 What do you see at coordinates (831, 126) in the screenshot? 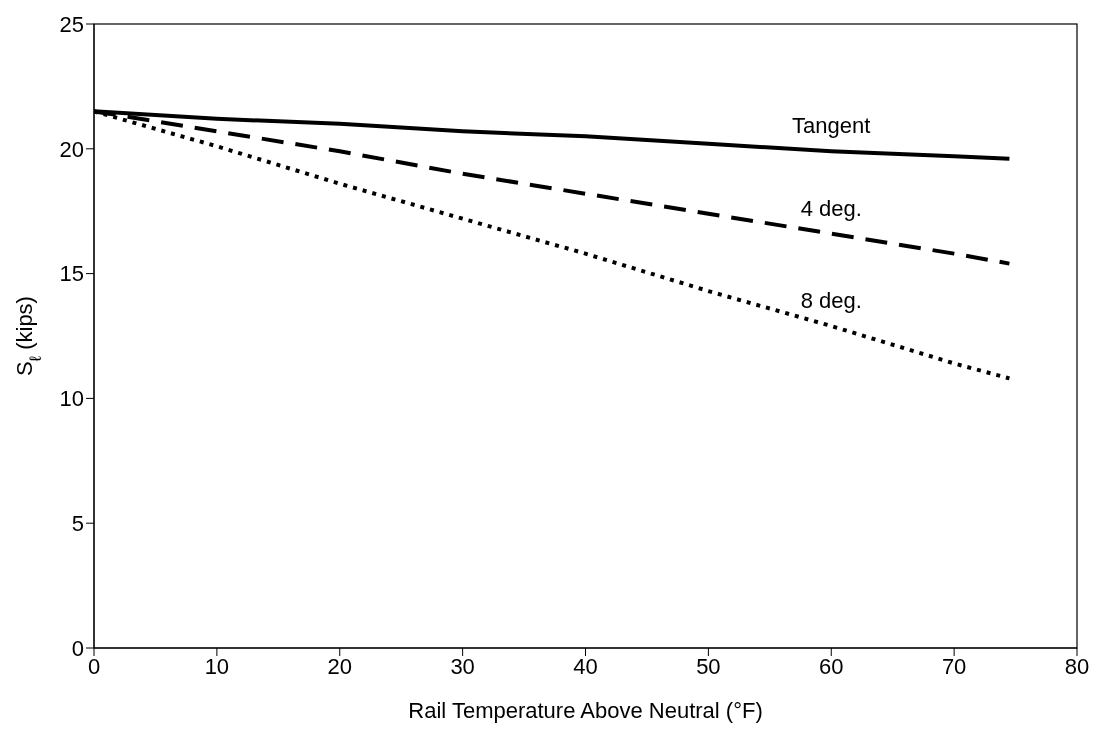
I see `series-label: Tangent` at bounding box center [831, 126].